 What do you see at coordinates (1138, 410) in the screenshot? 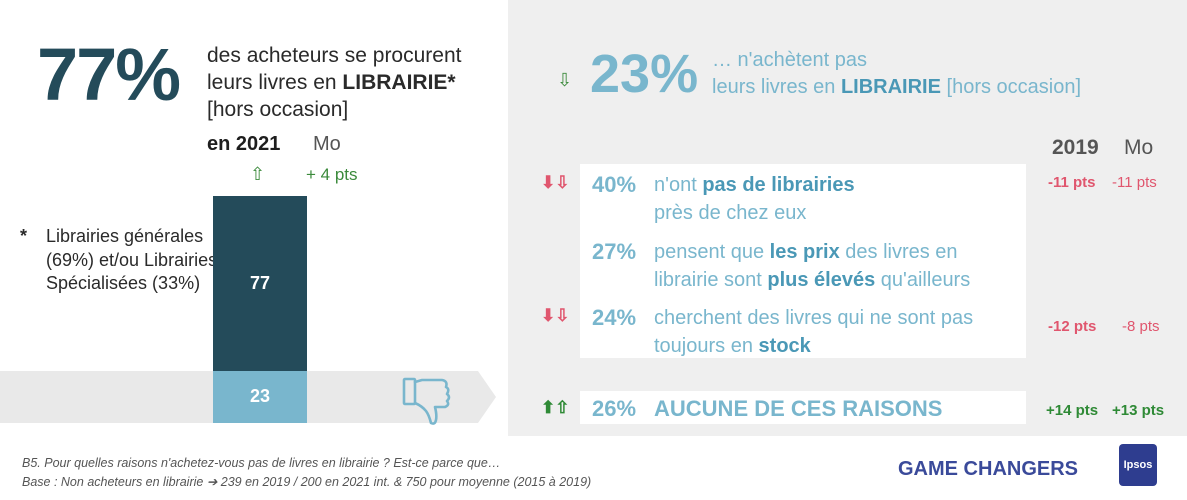
I see `none-reason-delta-mo: +13 pts` at bounding box center [1138, 410].